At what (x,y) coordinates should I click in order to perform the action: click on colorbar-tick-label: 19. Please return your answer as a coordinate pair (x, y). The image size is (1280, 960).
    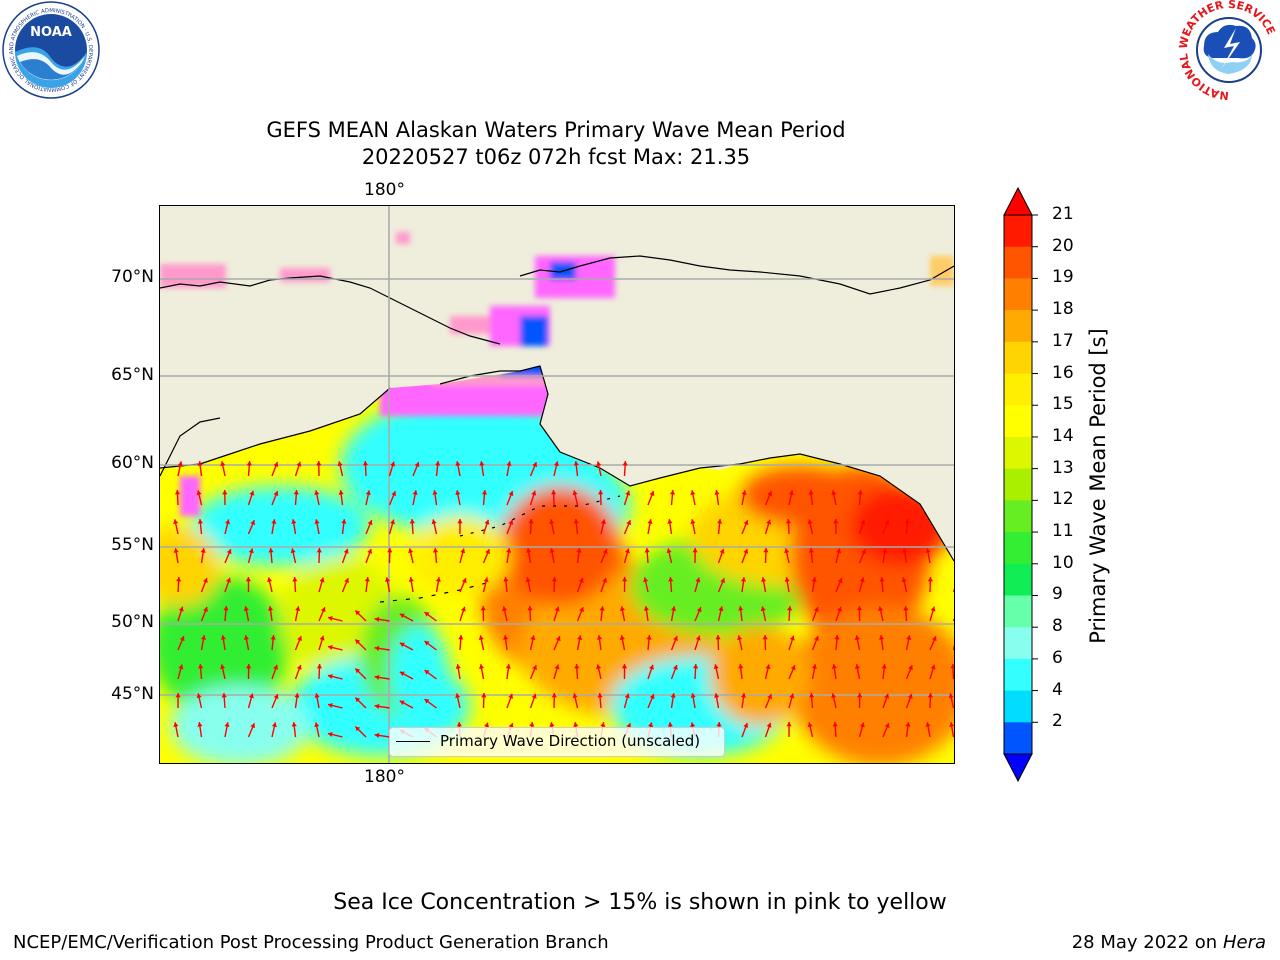
    Looking at the image, I should click on (1063, 277).